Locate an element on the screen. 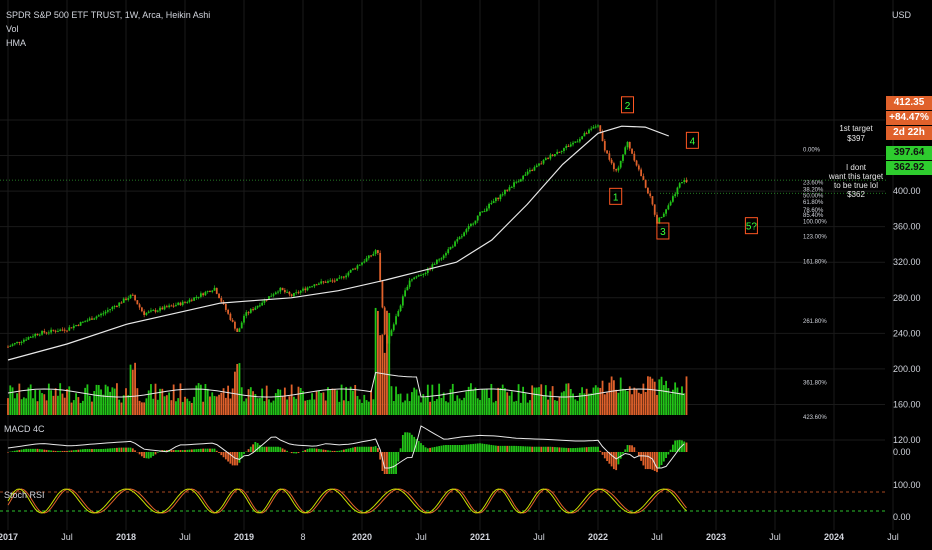 This screenshot has height=550, width=932. stoch-k-line is located at coordinates (347, 501).